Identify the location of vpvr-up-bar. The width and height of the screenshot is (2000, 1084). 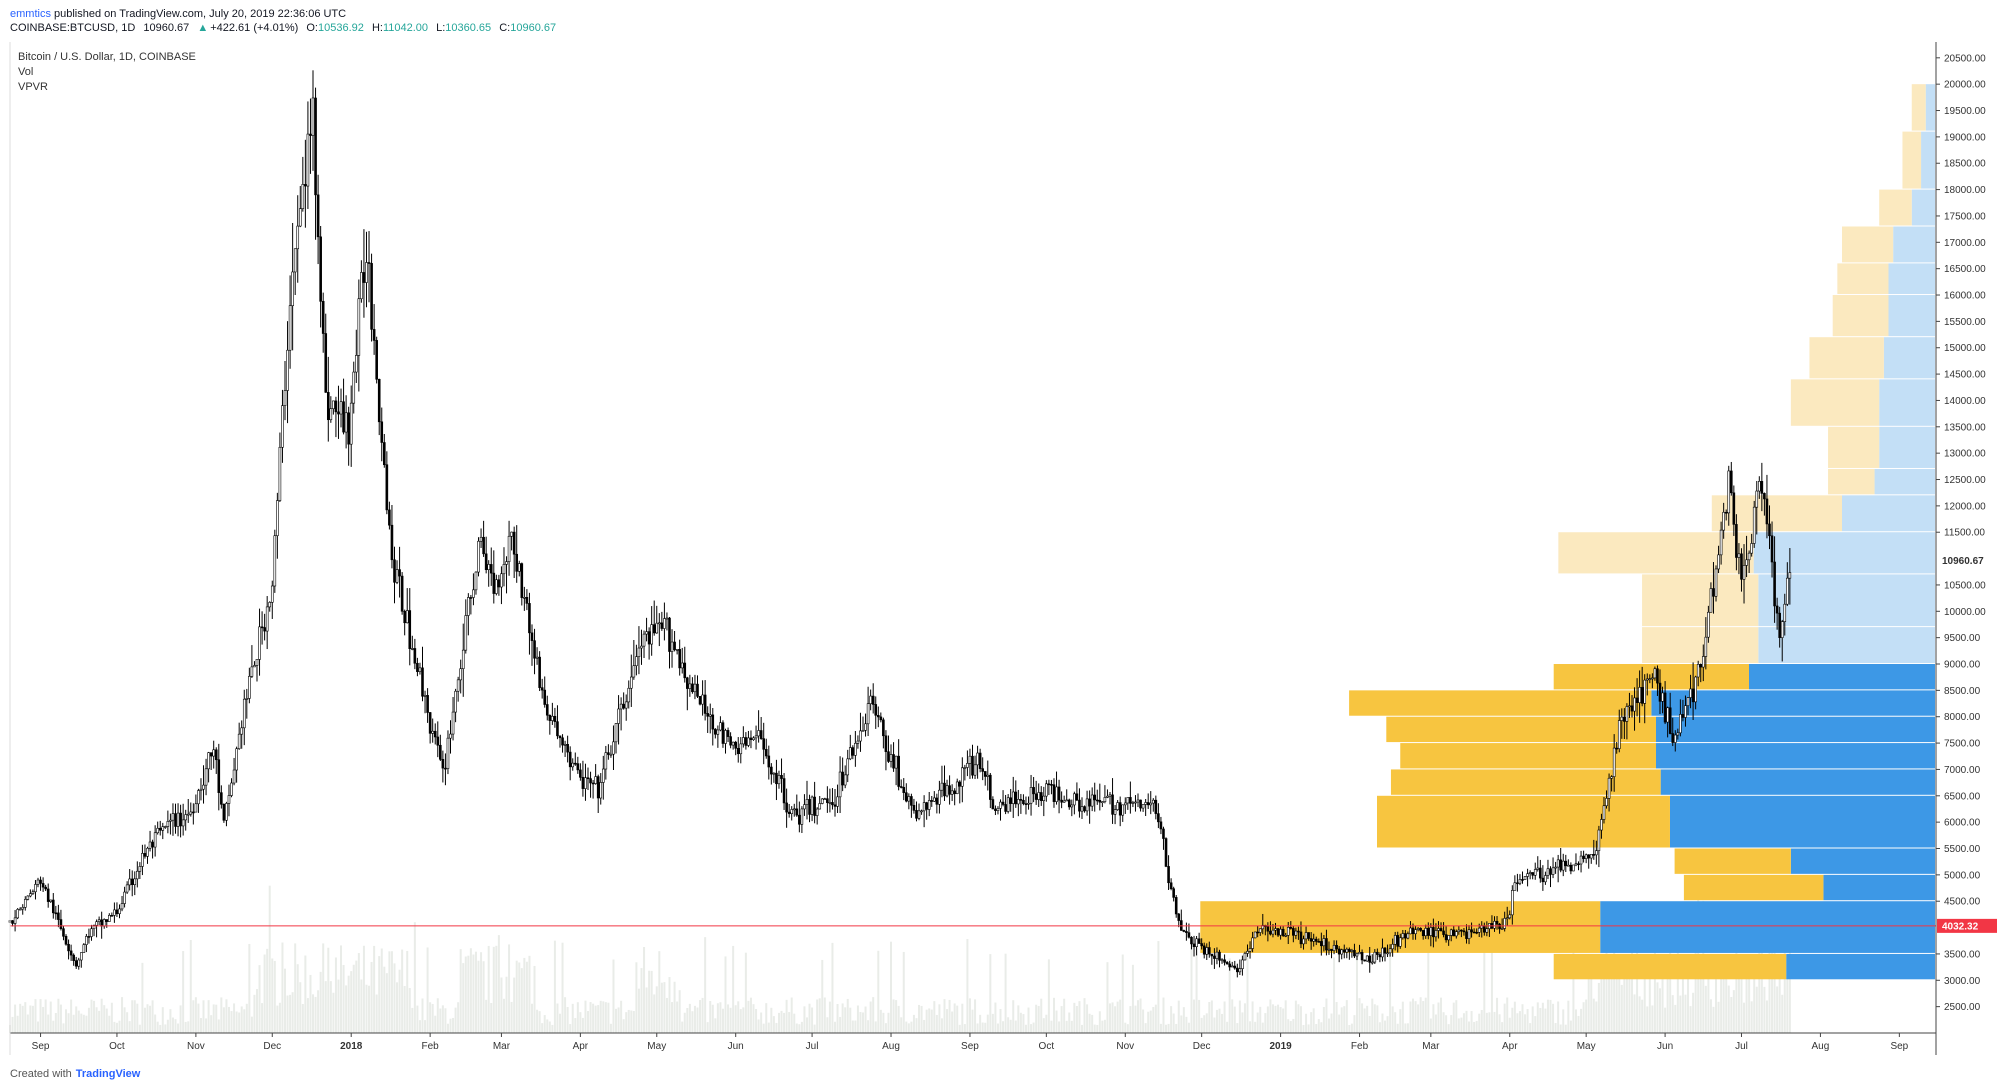
(1670, 966).